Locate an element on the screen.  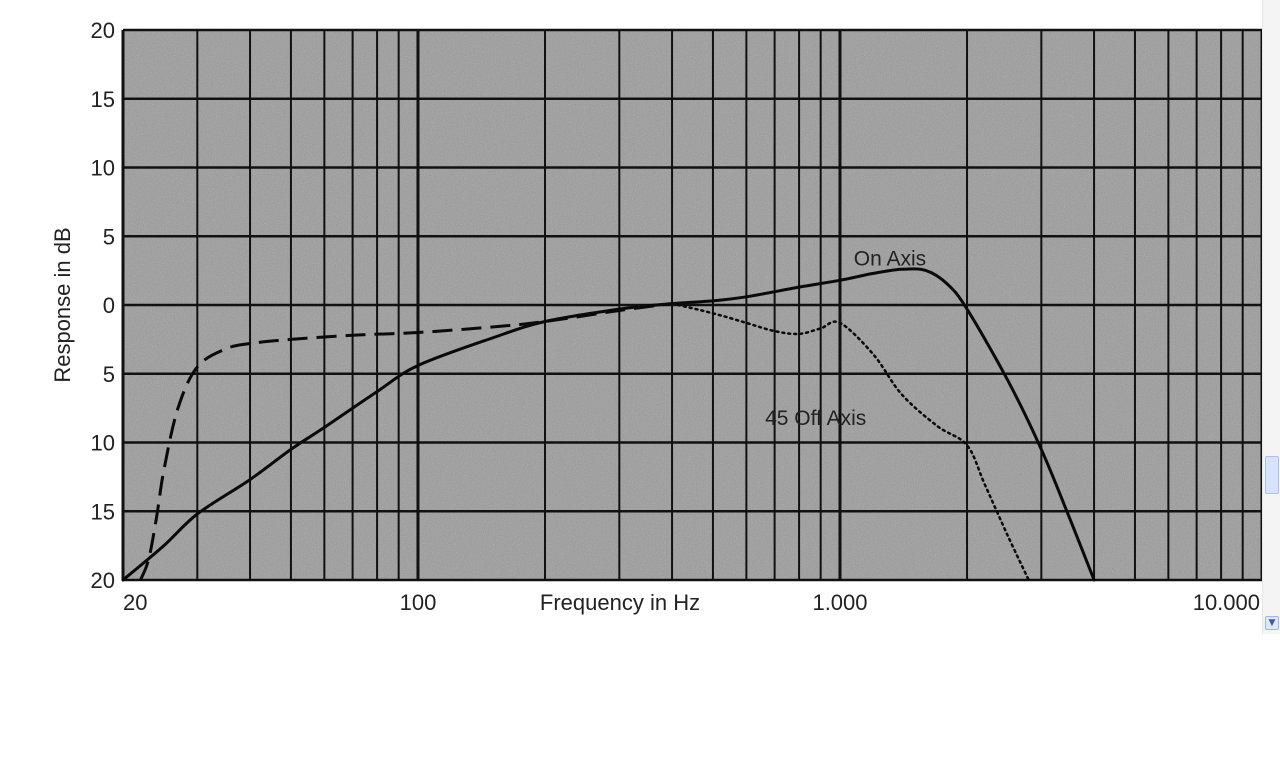
x-tick-label: 20 is located at coordinates (135, 602).